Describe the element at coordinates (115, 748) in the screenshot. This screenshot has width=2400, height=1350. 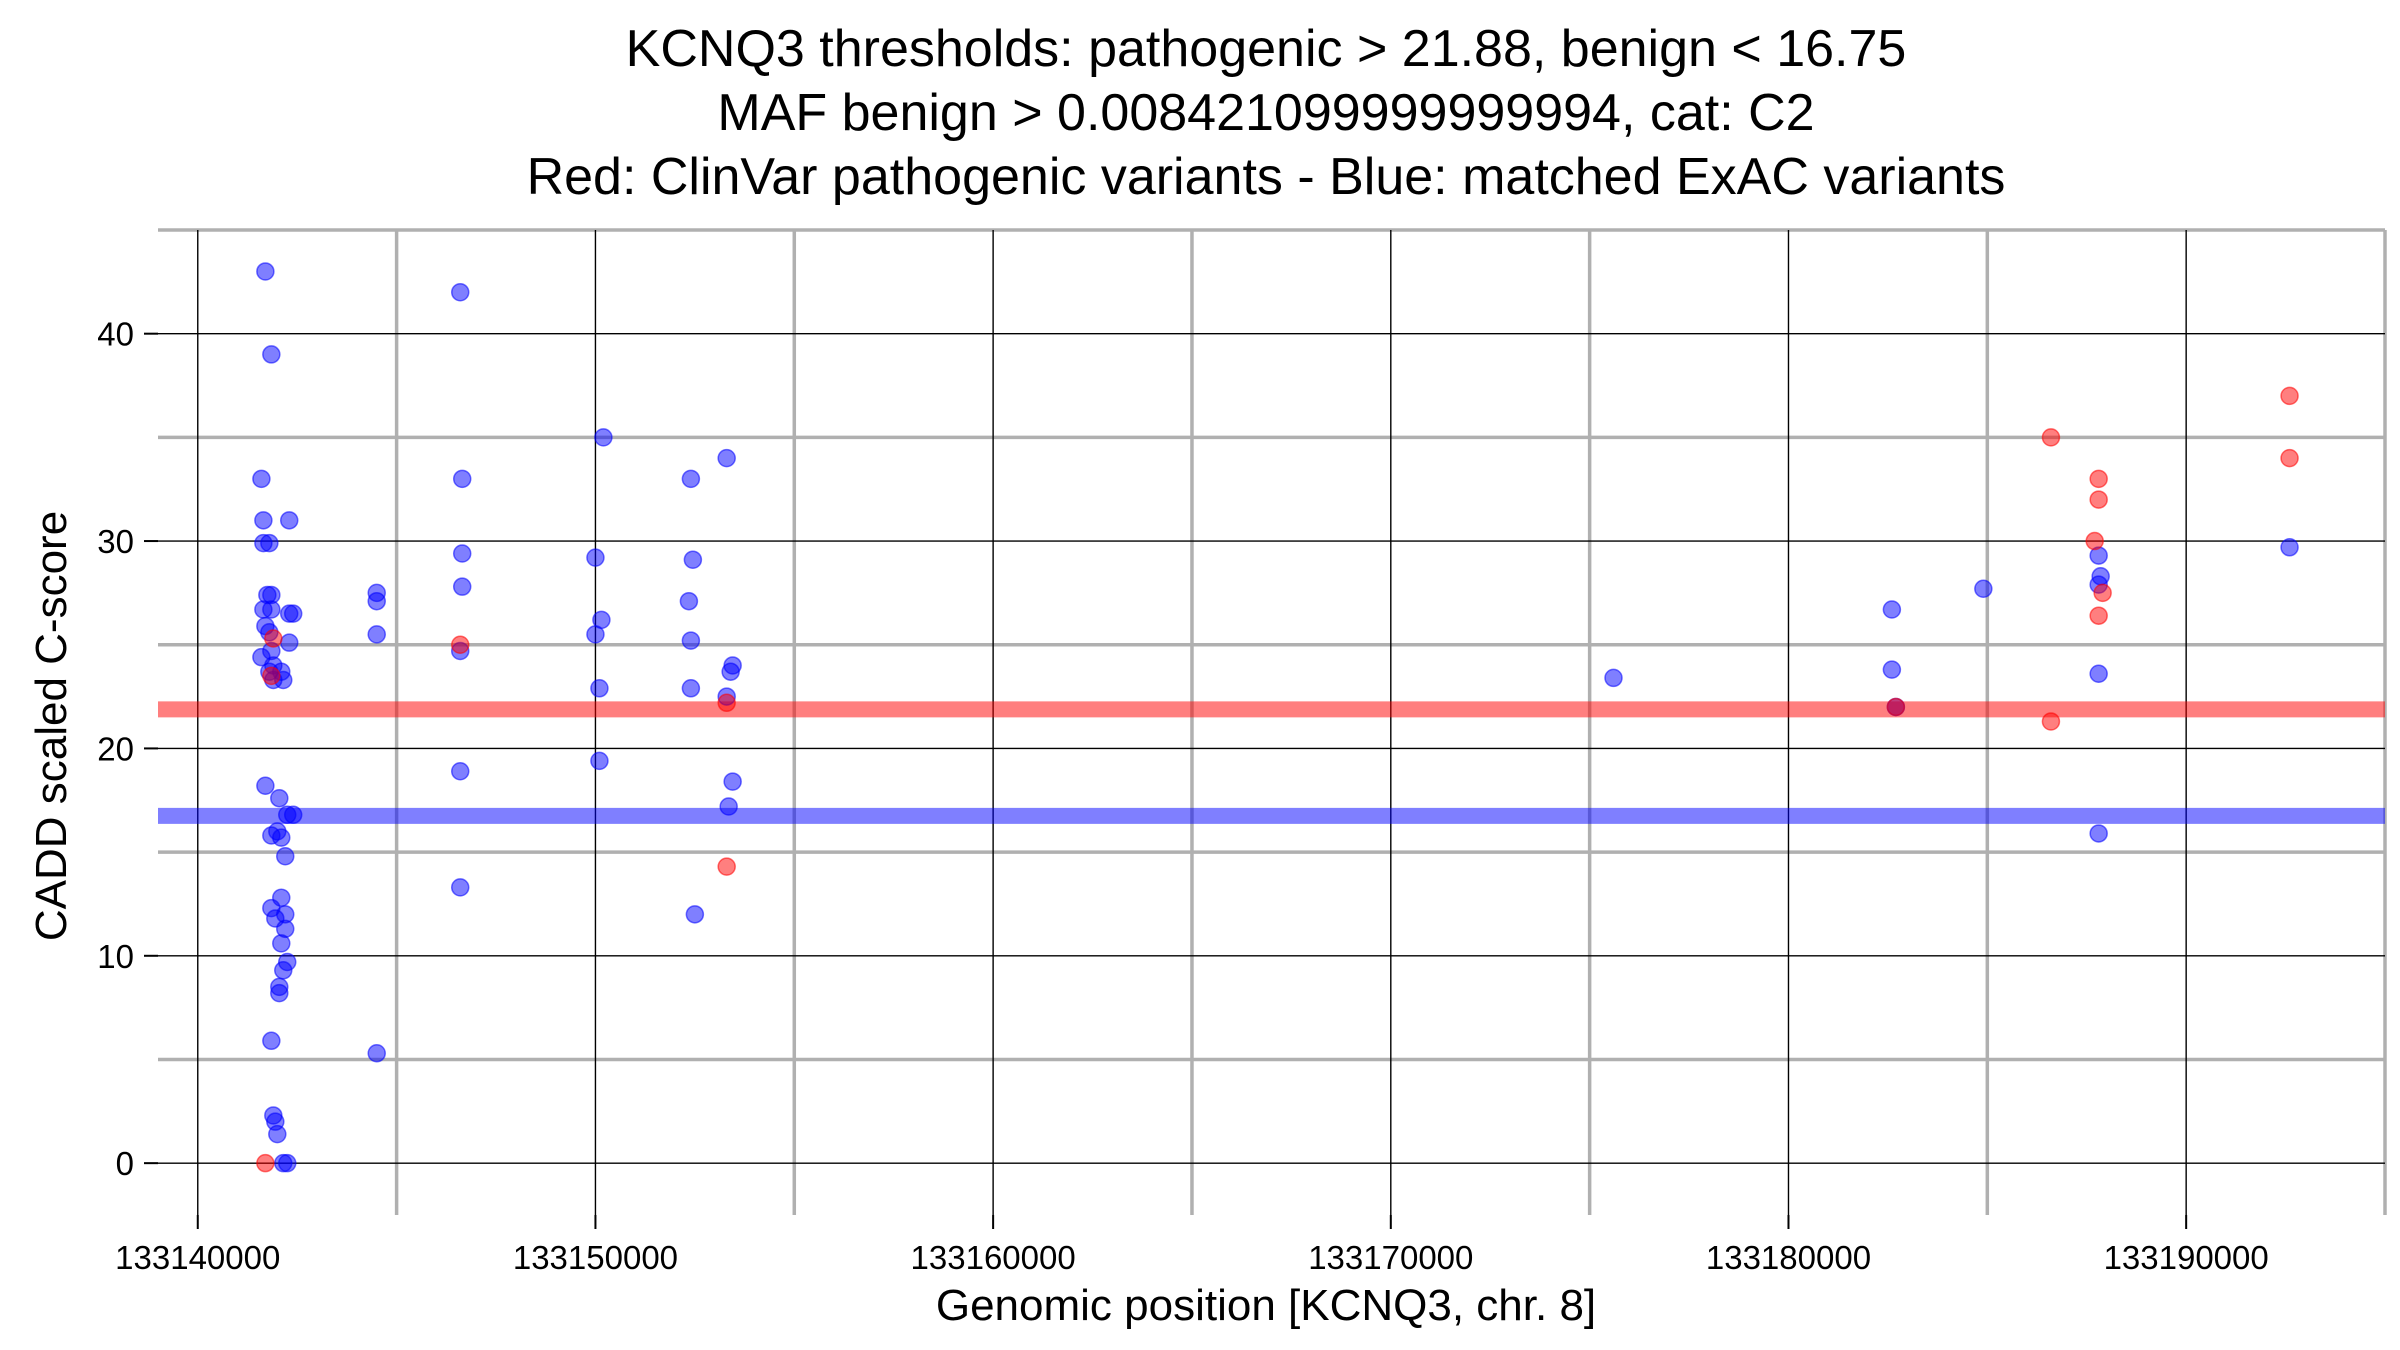
I see `y-tick-label: 20` at that location.